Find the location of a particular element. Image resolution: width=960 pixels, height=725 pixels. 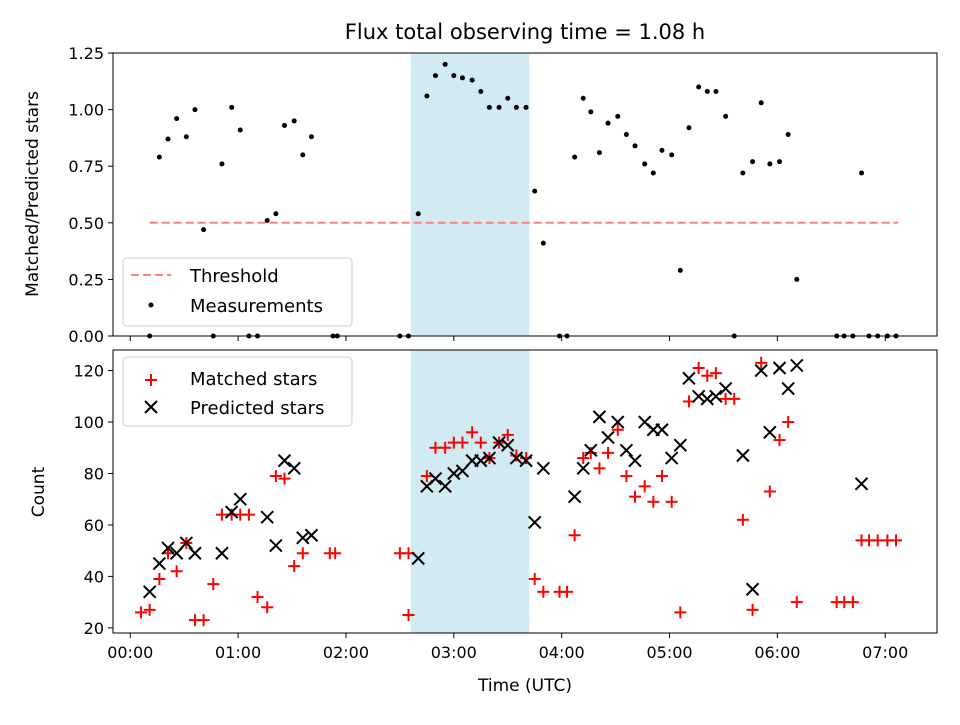

count-y-tick-label: 100 is located at coordinates (88, 422).